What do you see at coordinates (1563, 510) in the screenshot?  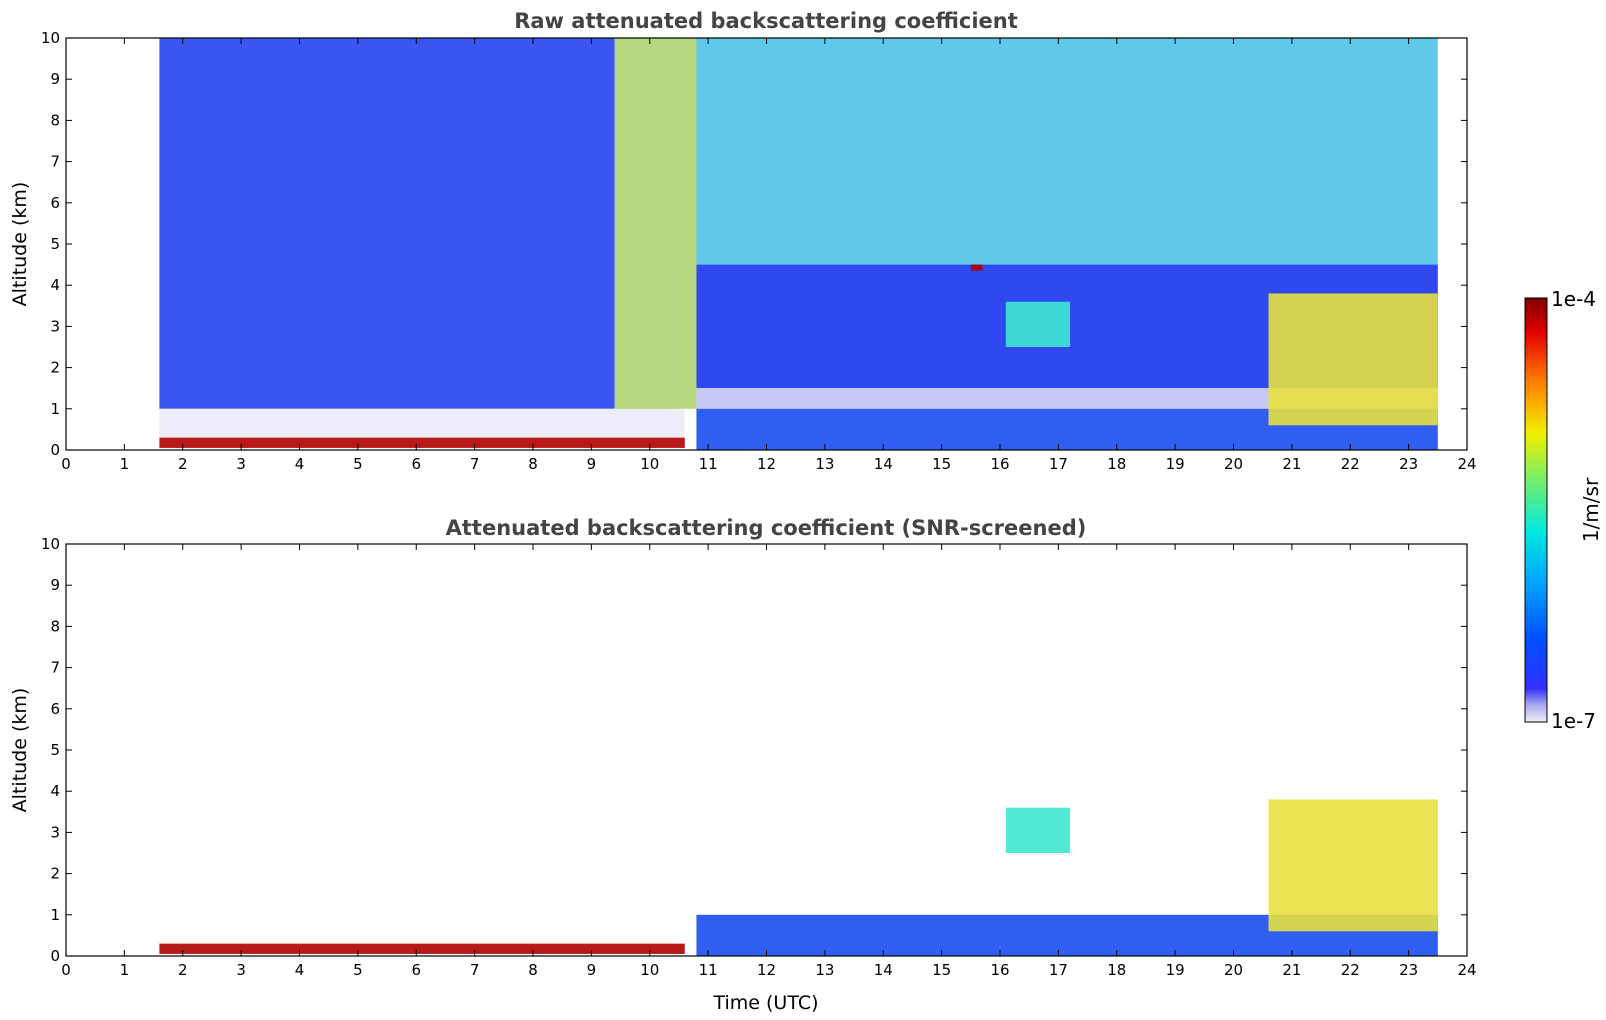 I see `colorbar: 1e-4 1e-7 1/m/sr` at bounding box center [1563, 510].